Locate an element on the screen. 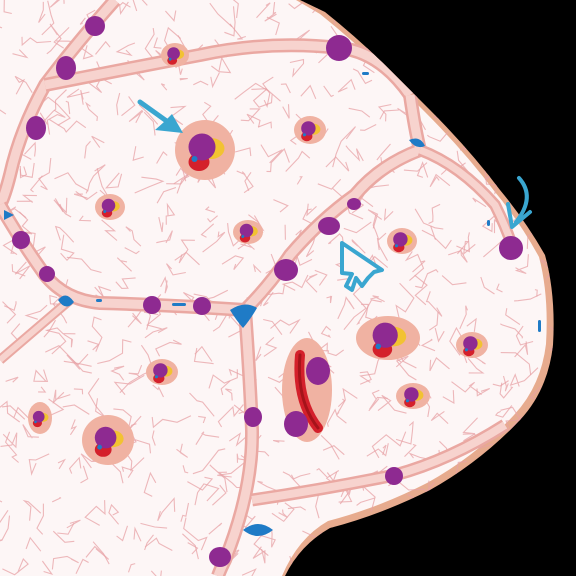 This screenshot has width=576, height=576. chondrocyte-nucleus is located at coordinates (160, 370).